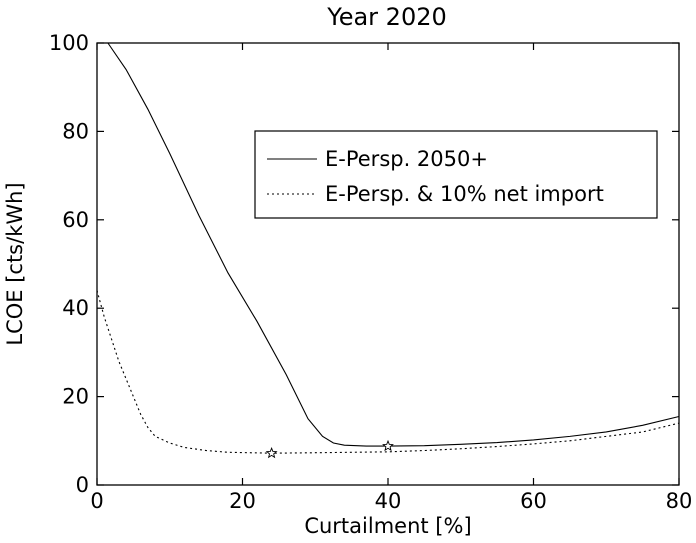 The image size is (696, 543). What do you see at coordinates (75, 397) in the screenshot?
I see `y-tick-label: 20` at bounding box center [75, 397].